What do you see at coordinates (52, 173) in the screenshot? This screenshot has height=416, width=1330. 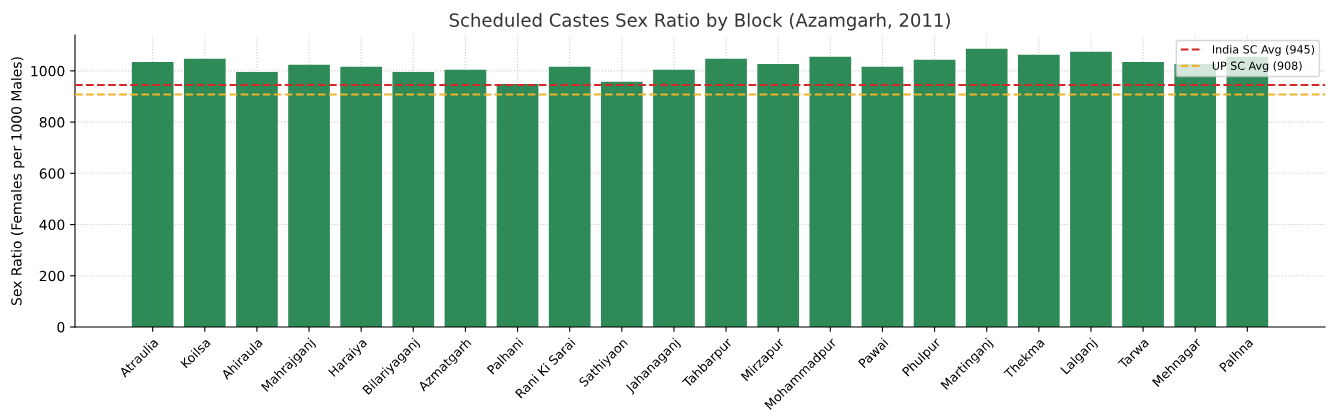 I see `y-tick-label: 600` at bounding box center [52, 173].